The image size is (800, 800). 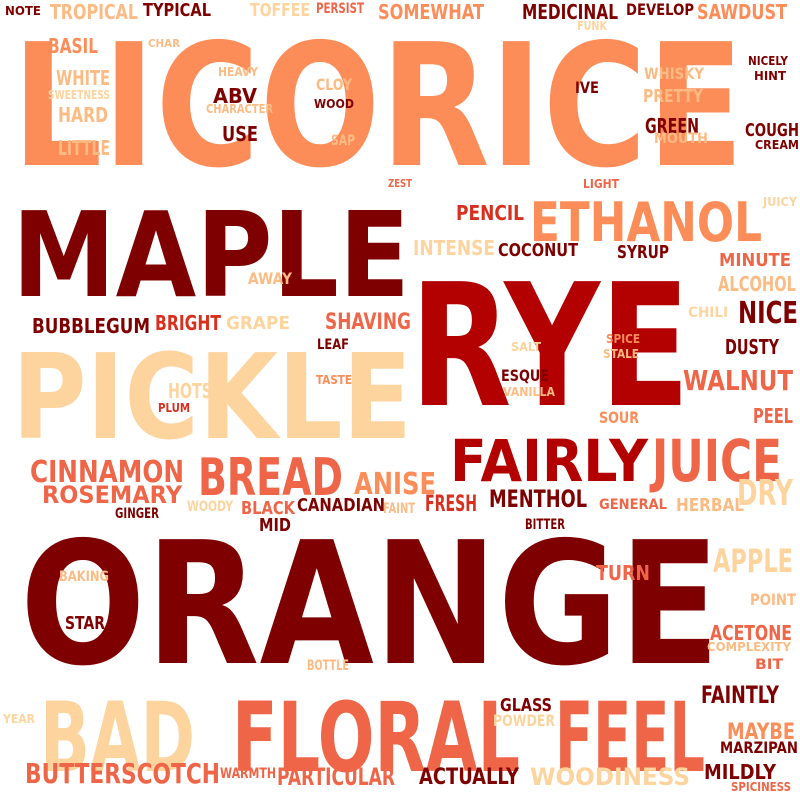 What do you see at coordinates (122, 773) in the screenshot?
I see `word-butterscotch: BUTTERSCOTCH` at bounding box center [122, 773].